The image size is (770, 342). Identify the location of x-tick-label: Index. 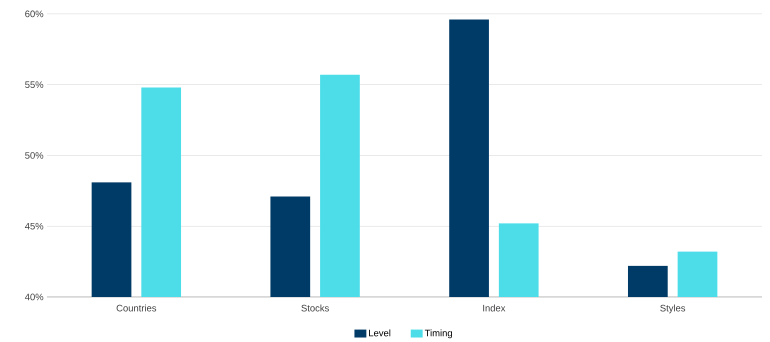
(494, 308).